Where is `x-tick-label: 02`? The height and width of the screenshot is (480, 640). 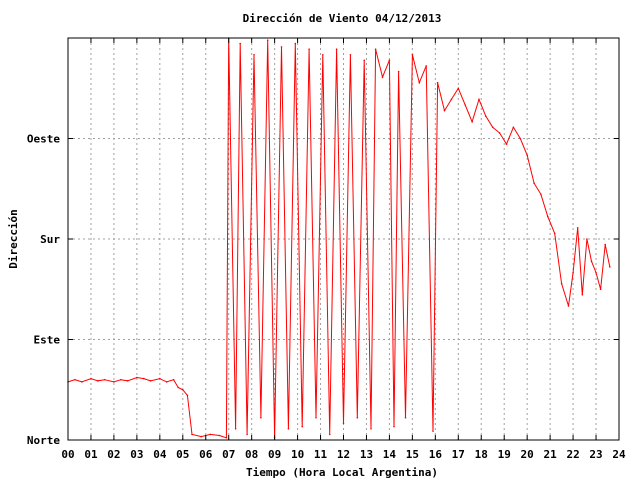 x-tick-label: 02 is located at coordinates (113, 454).